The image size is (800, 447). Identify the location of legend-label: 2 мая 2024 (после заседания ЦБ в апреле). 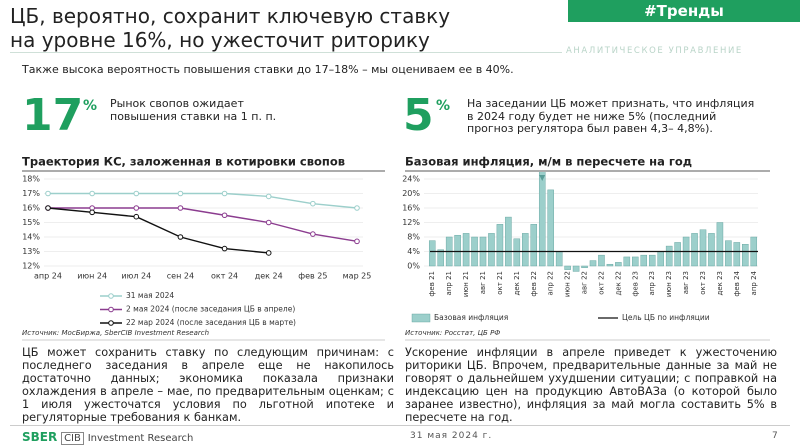
(210, 309).